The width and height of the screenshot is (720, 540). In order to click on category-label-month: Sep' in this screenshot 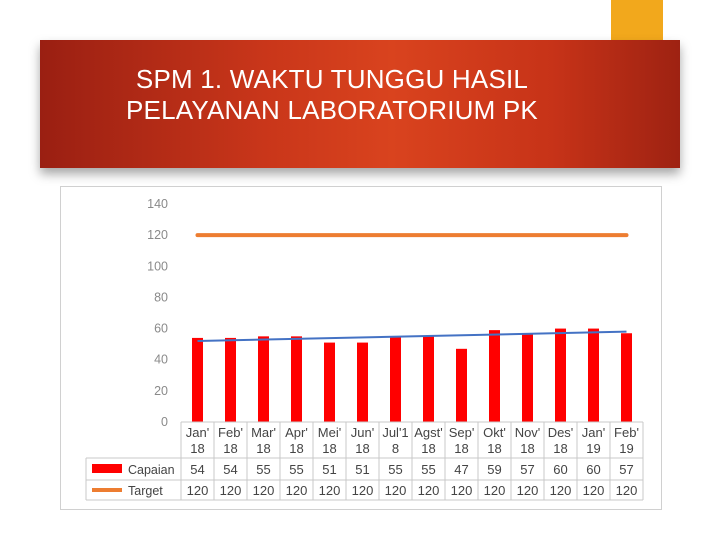, I will do `click(462, 432)`.